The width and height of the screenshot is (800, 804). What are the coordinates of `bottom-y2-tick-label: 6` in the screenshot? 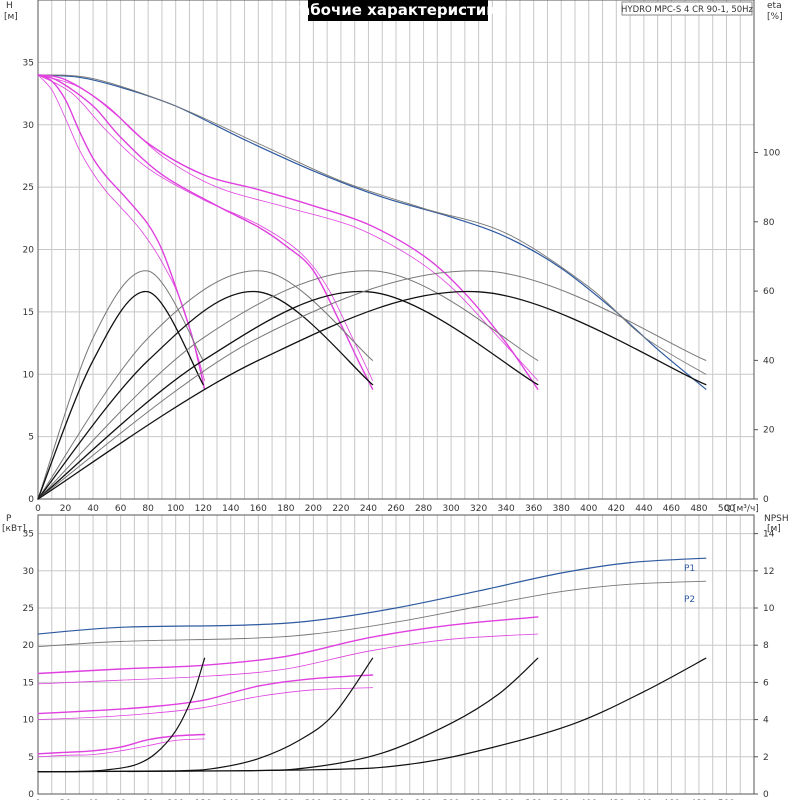 It's located at (766, 683).